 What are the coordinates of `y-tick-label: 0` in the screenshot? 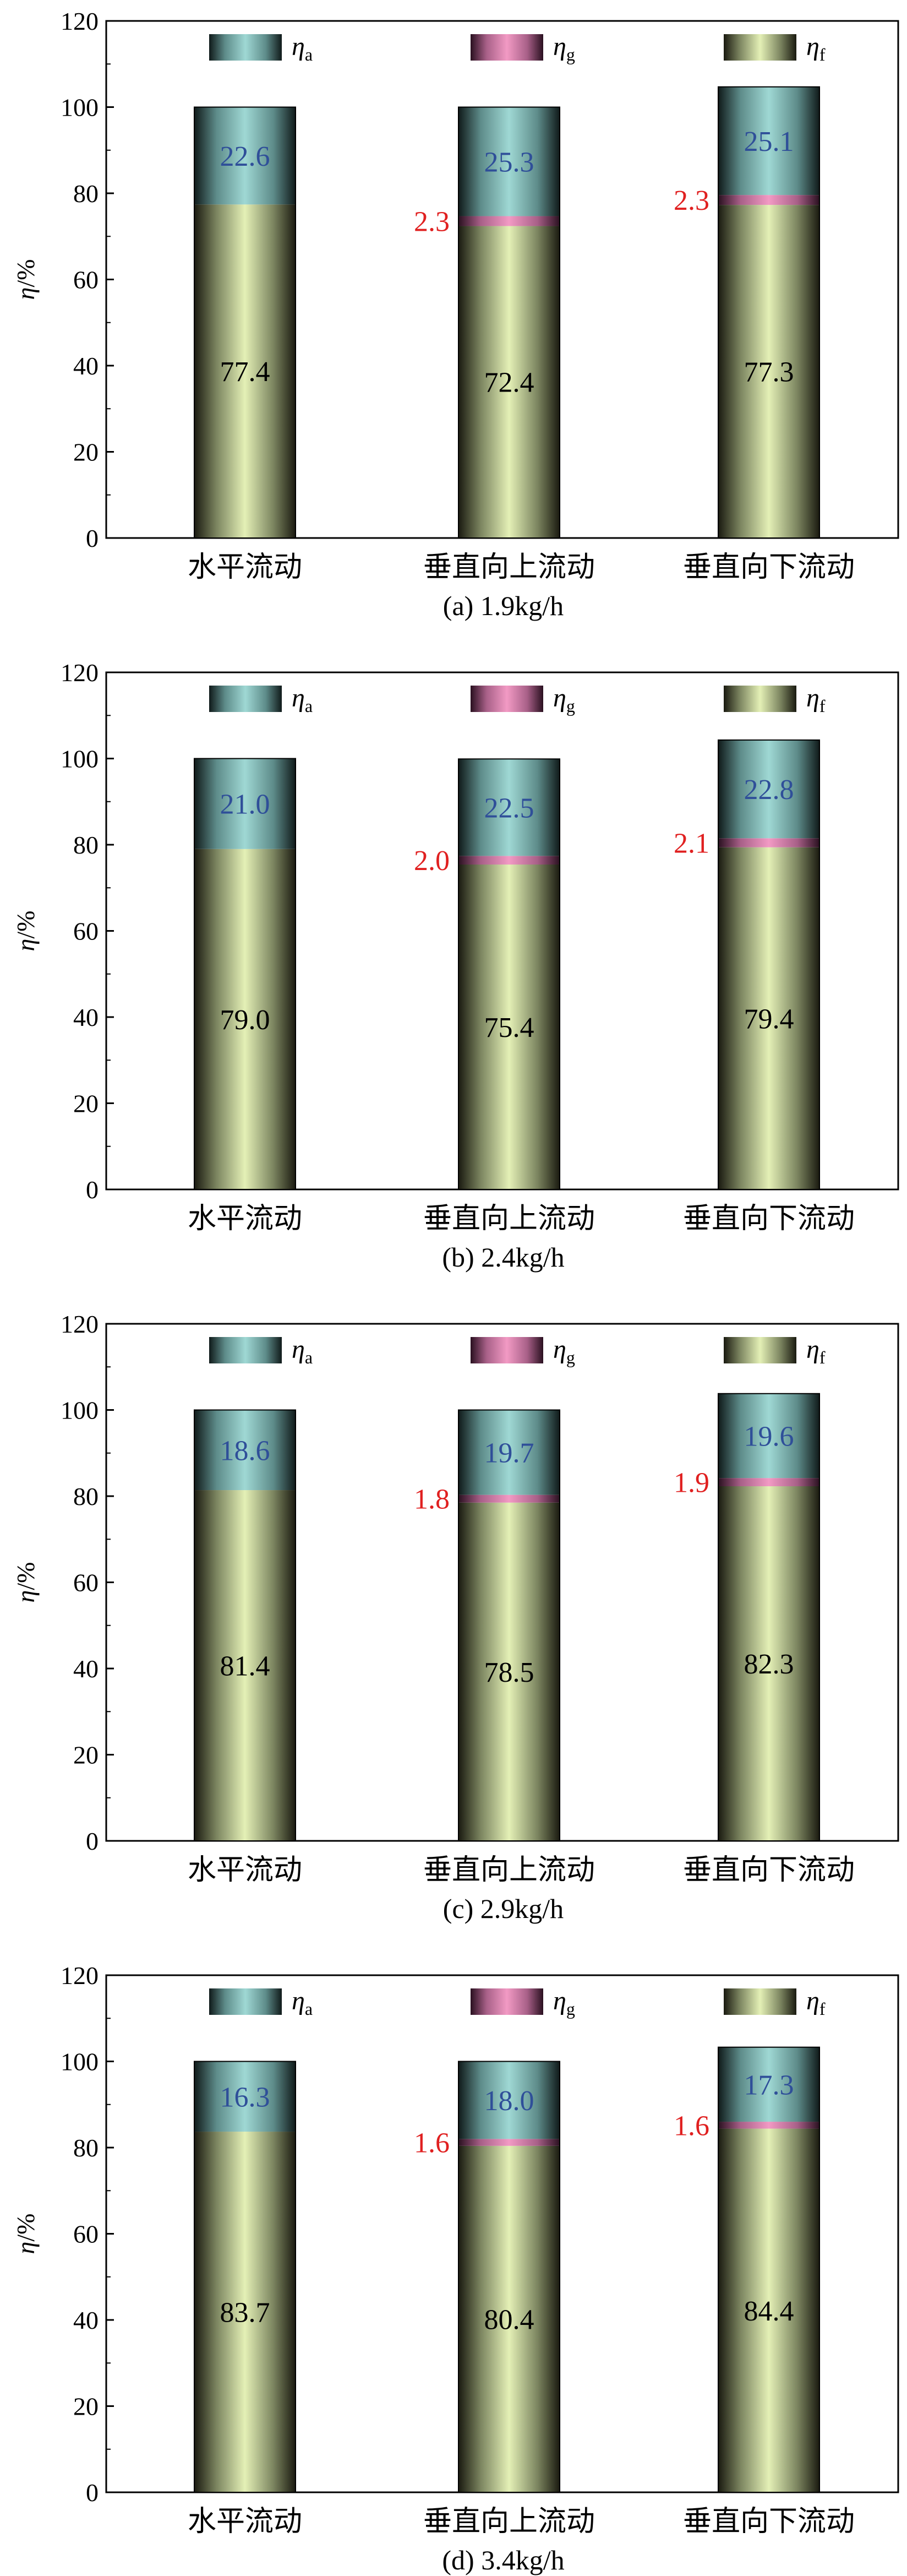 It's located at (93, 1841).